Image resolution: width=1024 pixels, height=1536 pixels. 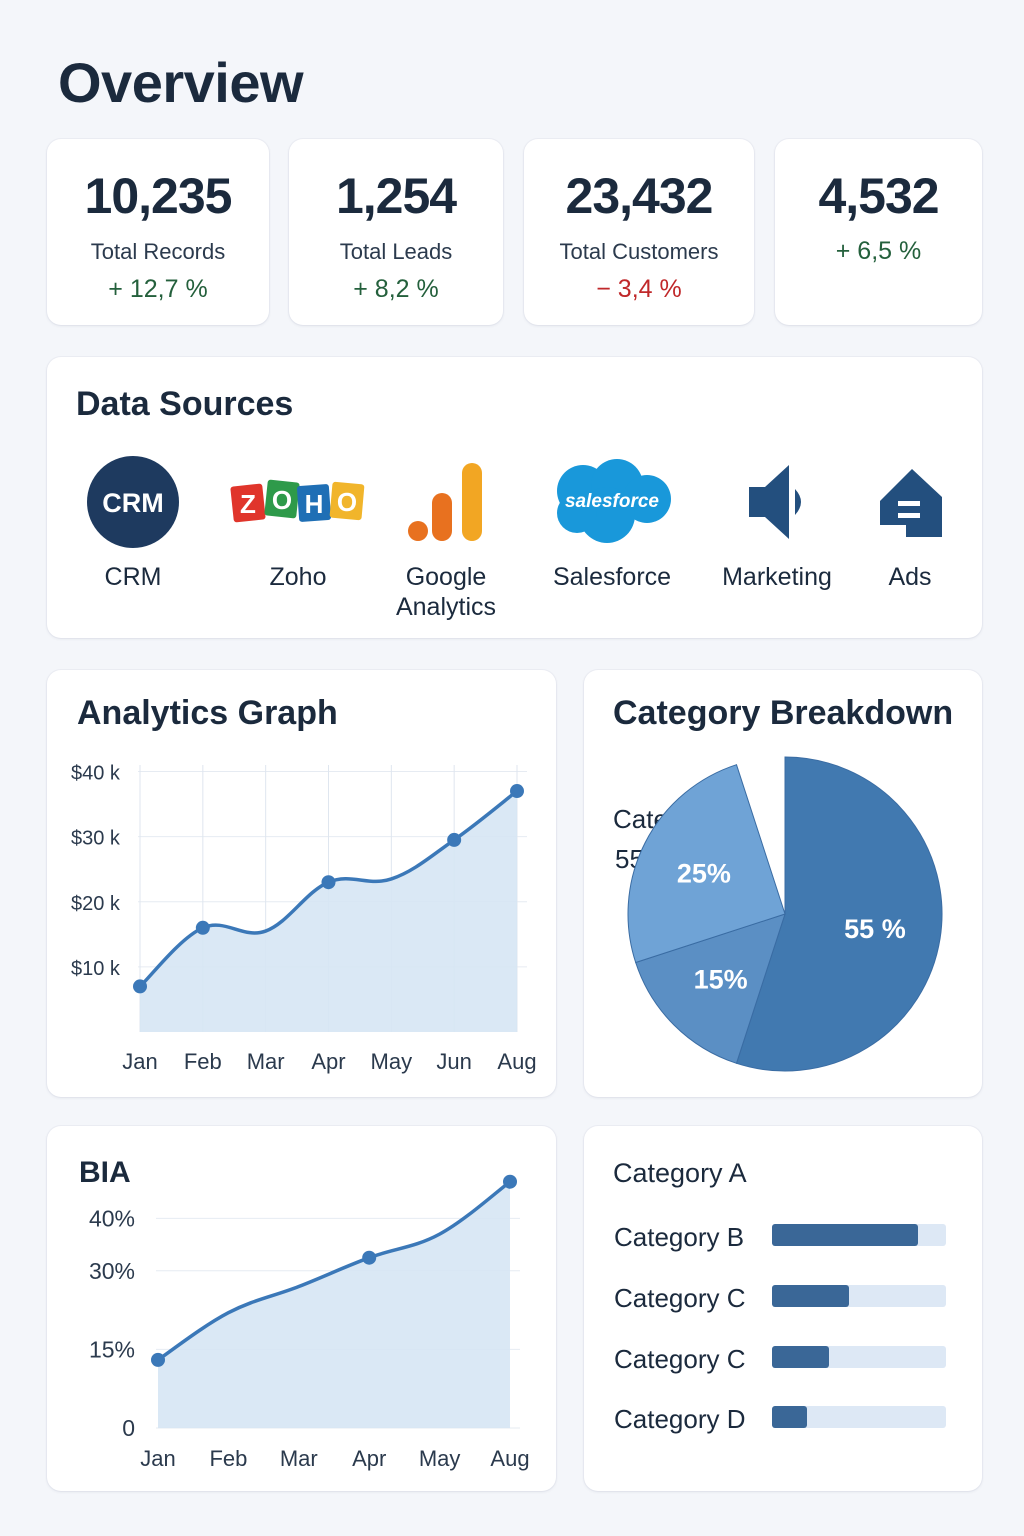 I want to click on svg-text: Z, so click(x=248, y=504).